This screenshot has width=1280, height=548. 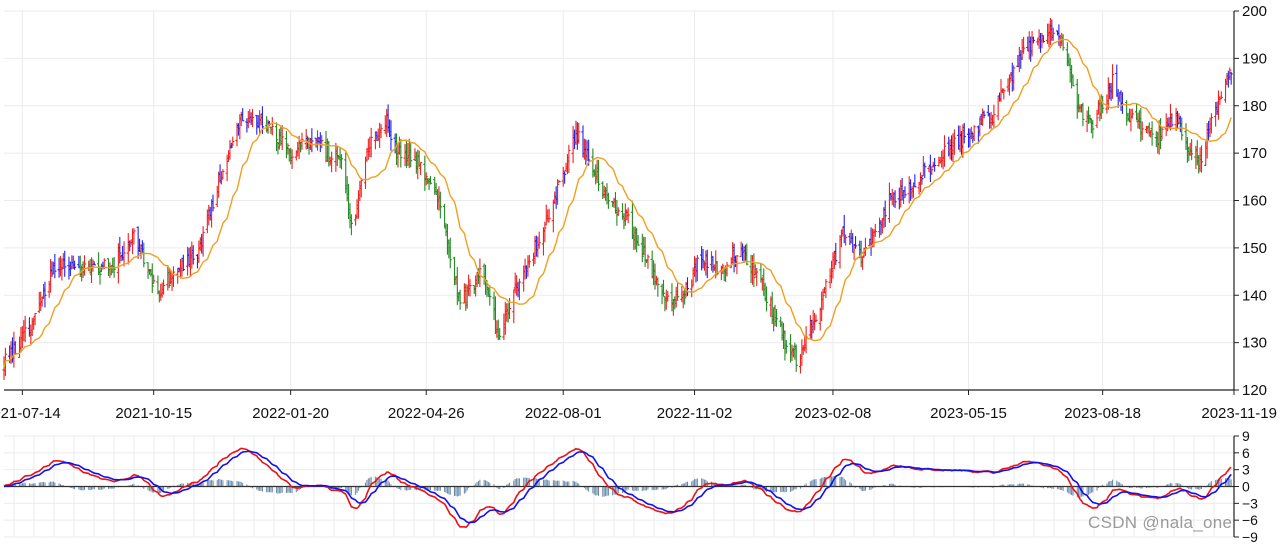 I want to click on macd-dif-line, so click(x=617, y=488).